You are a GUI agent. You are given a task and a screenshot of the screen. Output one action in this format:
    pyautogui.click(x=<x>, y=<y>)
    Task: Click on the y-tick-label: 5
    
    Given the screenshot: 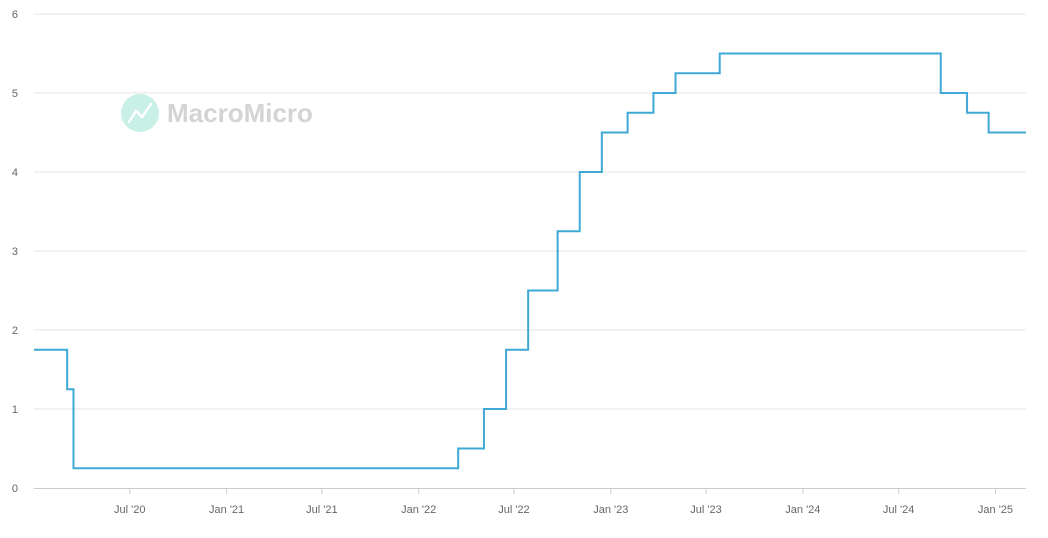 What is the action you would take?
    pyautogui.click(x=15, y=94)
    